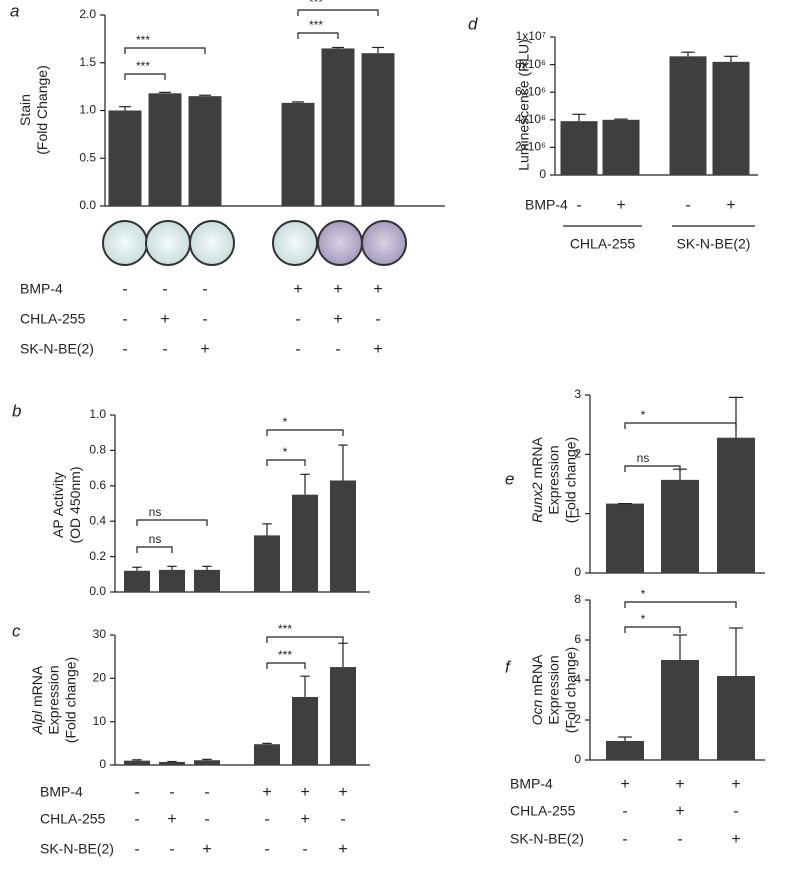  I want to click on panel-letter: a, so click(14, 10).